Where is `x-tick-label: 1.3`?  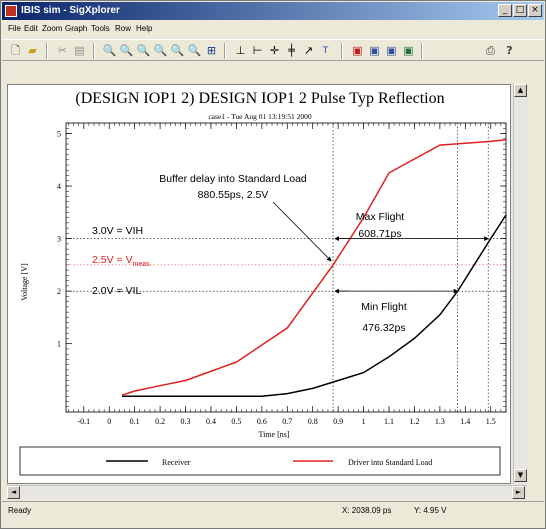
x-tick-label: 1.3 is located at coordinates (440, 421).